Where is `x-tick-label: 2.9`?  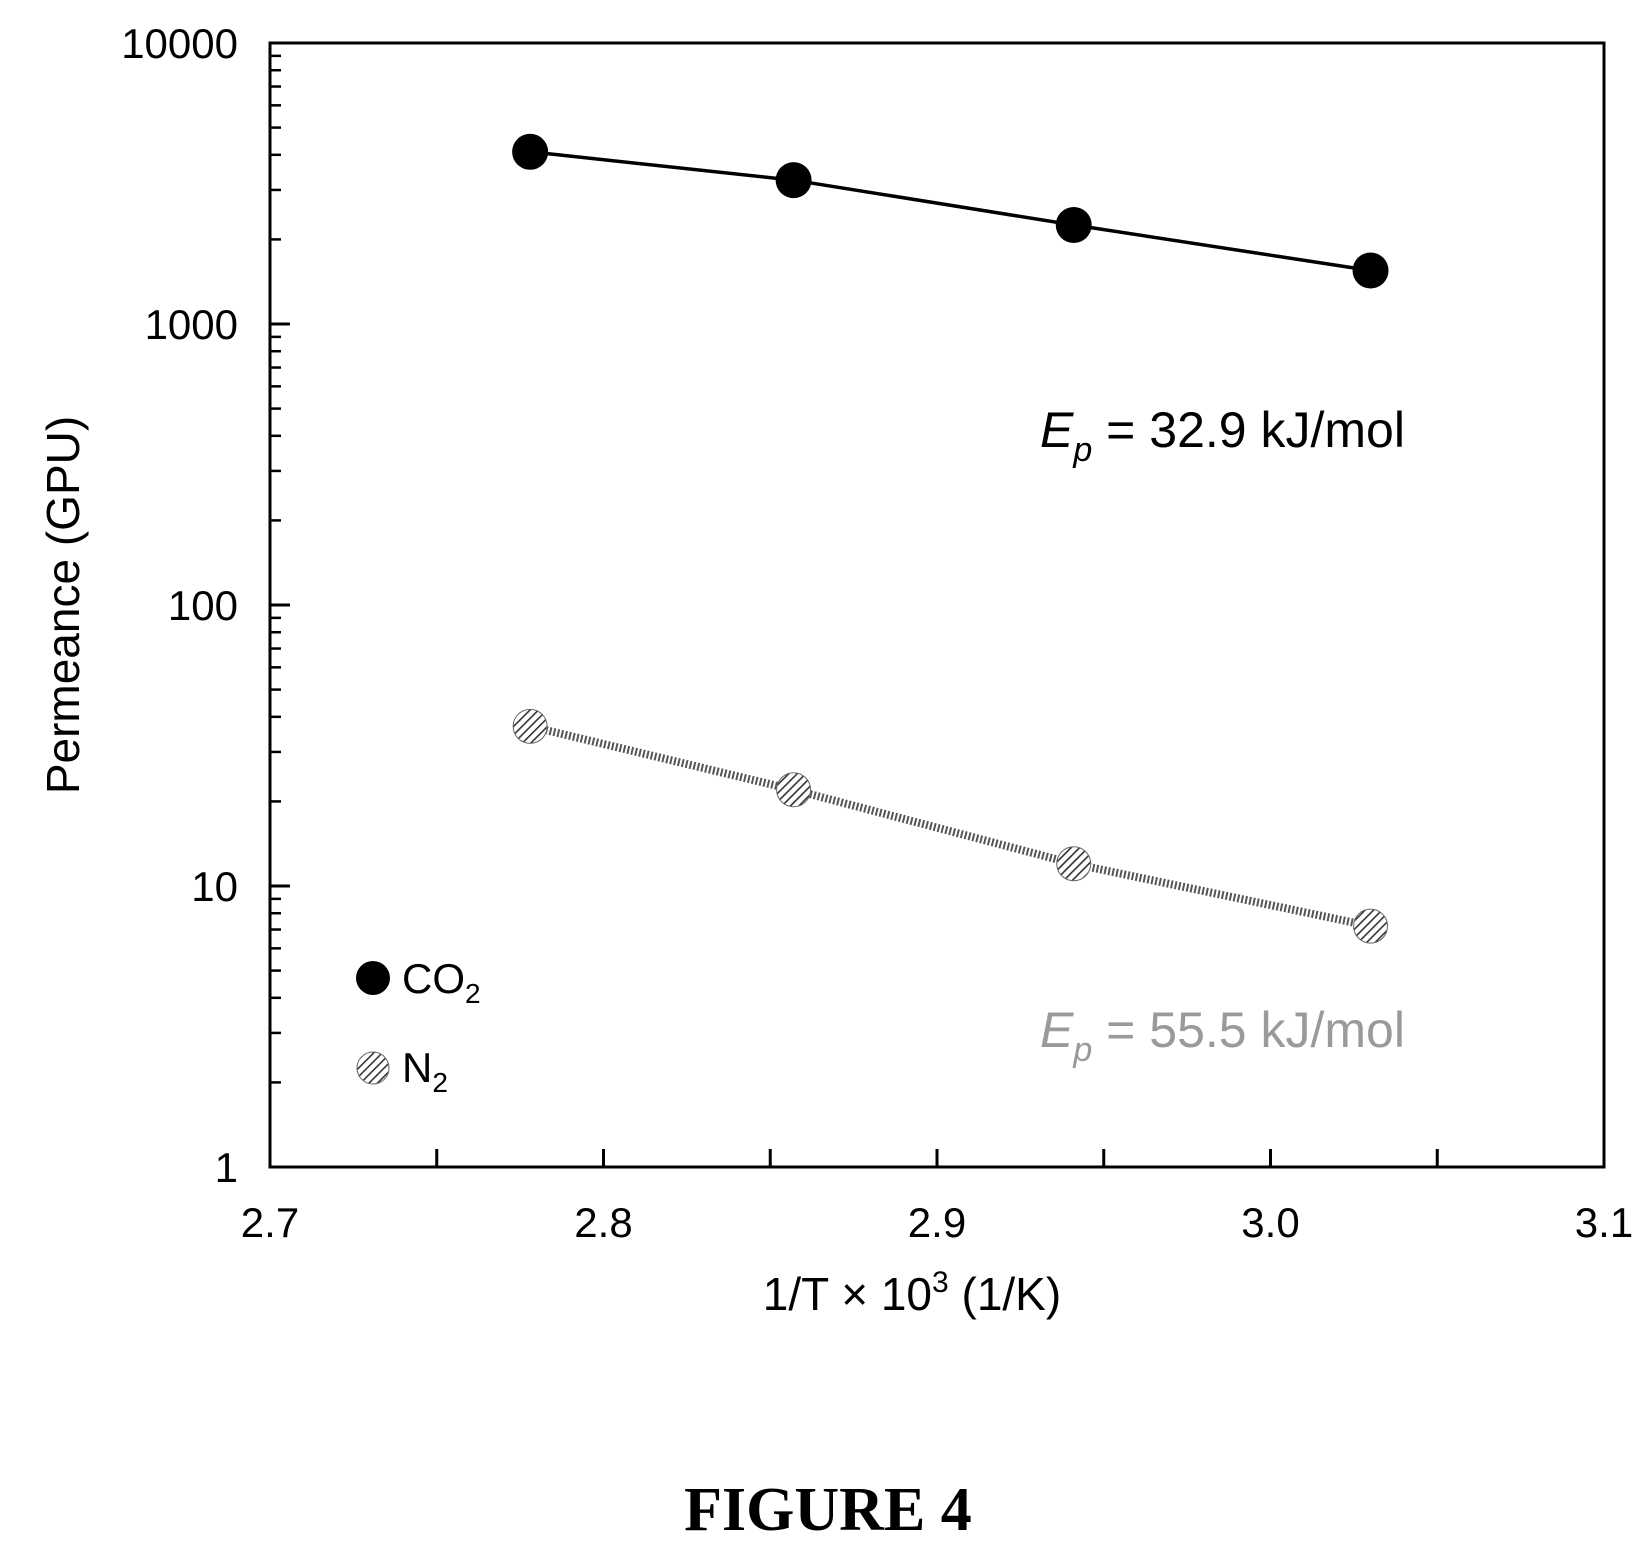
x-tick-label: 2.9 is located at coordinates (937, 1222).